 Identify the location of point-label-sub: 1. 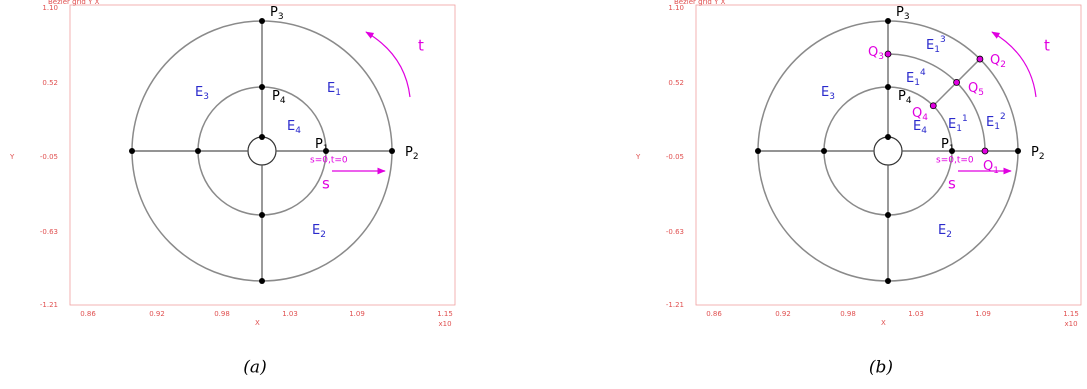
(326, 149).